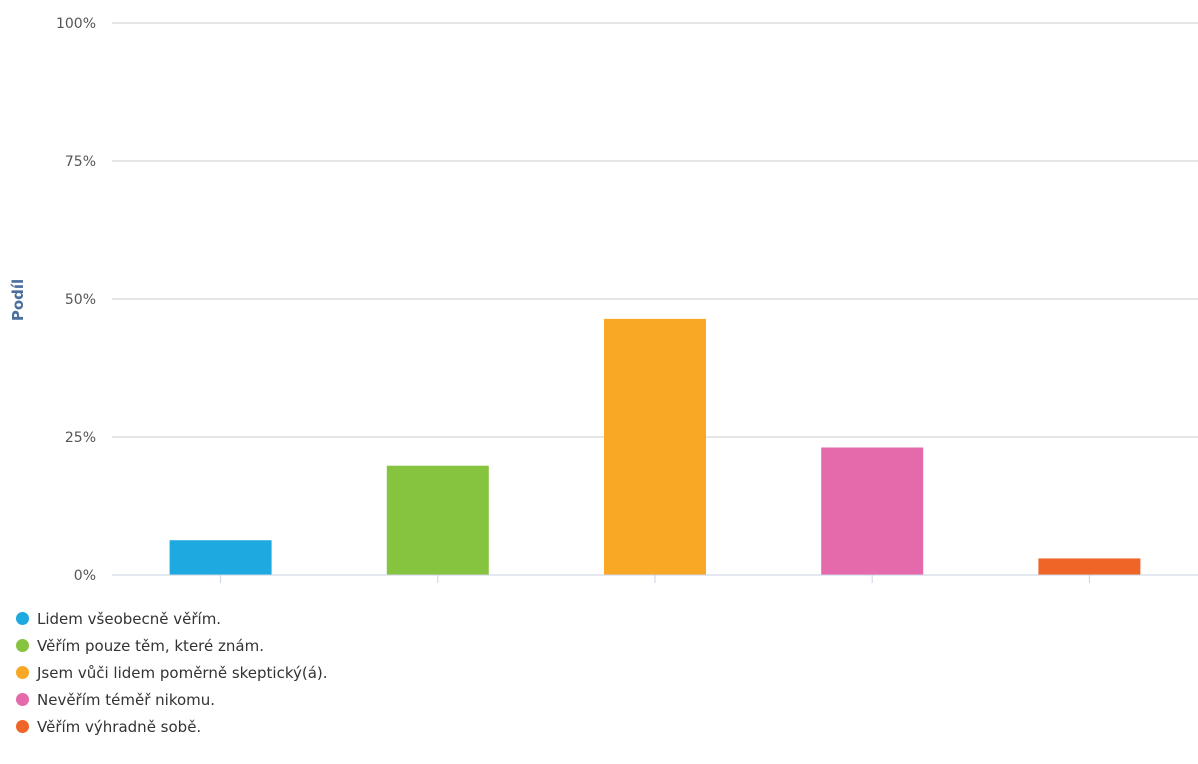  I want to click on legend-item: Věřím pouze těm, které znám., so click(172, 645).